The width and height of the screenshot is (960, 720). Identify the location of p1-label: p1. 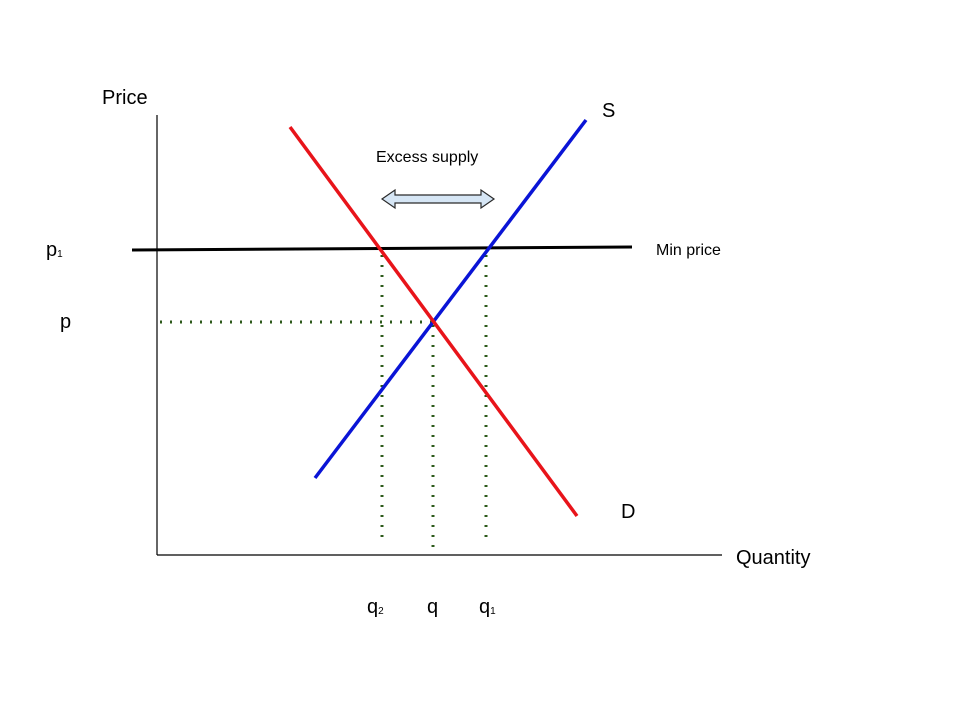
(54, 250).